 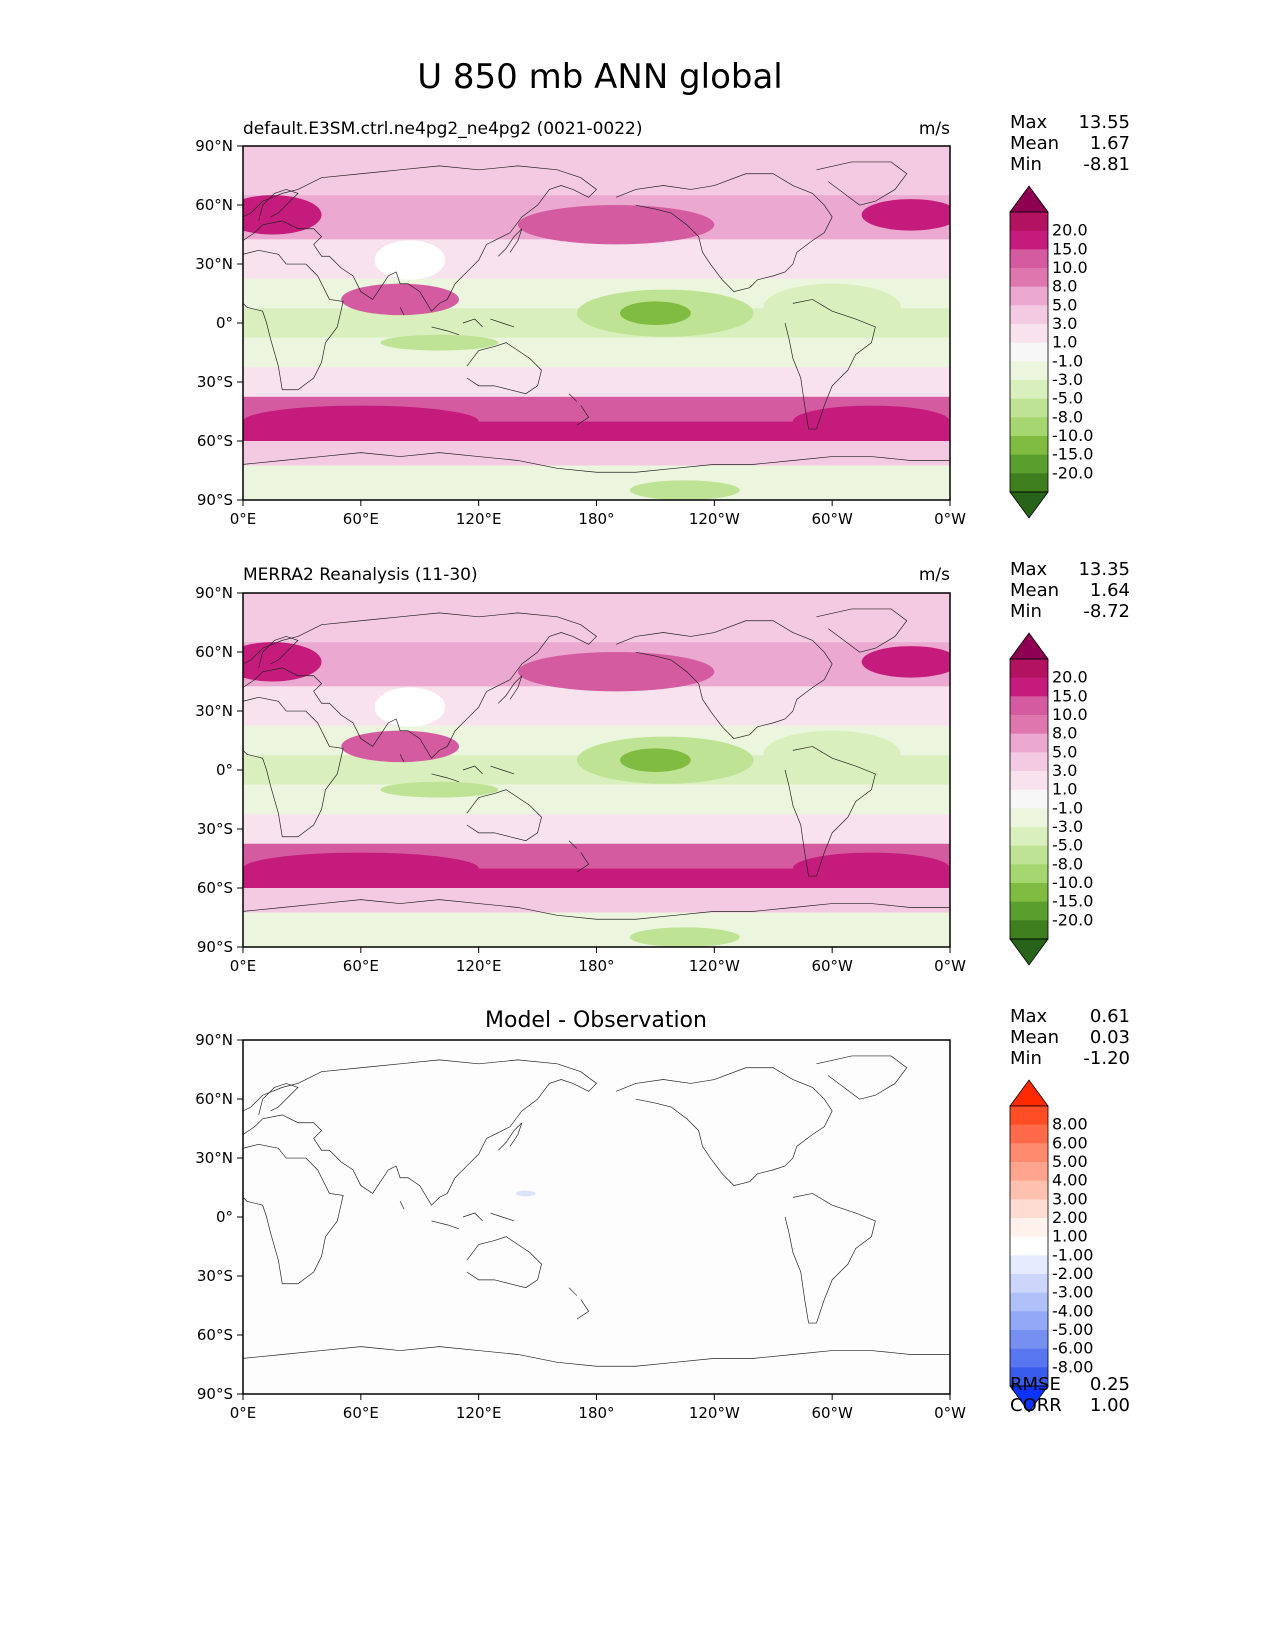 I want to click on field-background, so click(x=596, y=1217).